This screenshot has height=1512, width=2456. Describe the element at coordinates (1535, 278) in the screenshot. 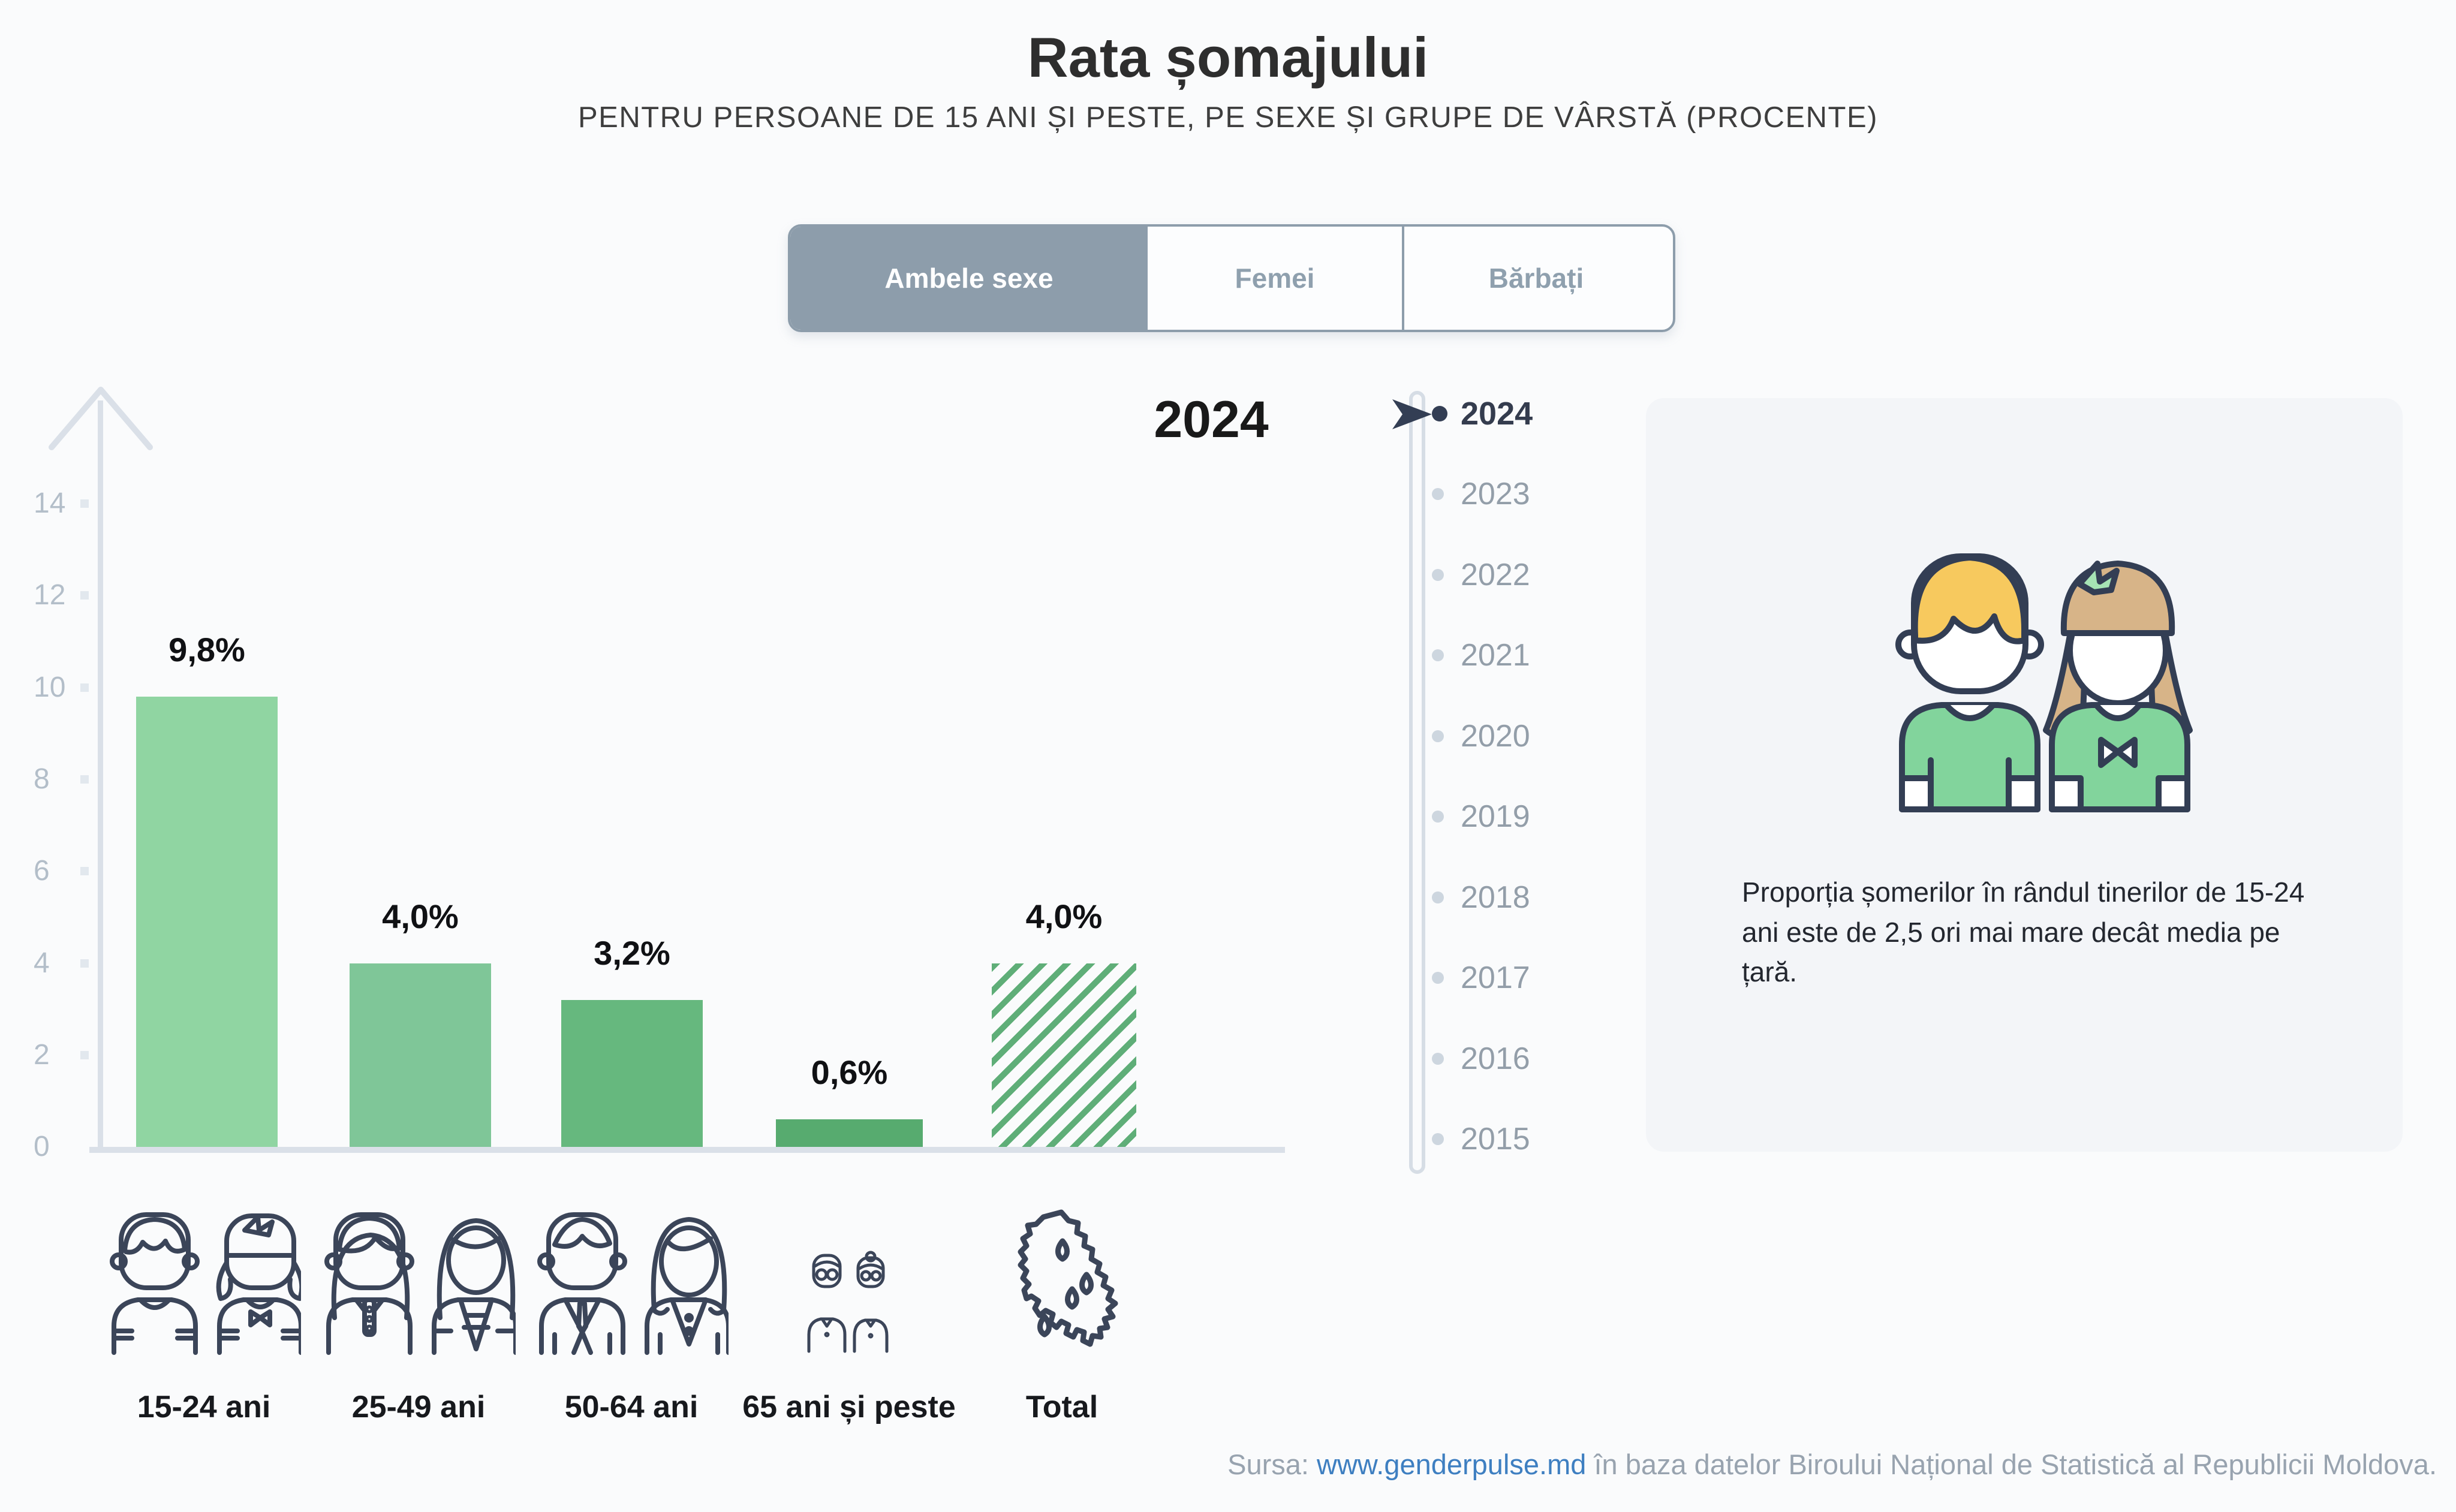

I see `tab-barbati: Bărbați` at that location.